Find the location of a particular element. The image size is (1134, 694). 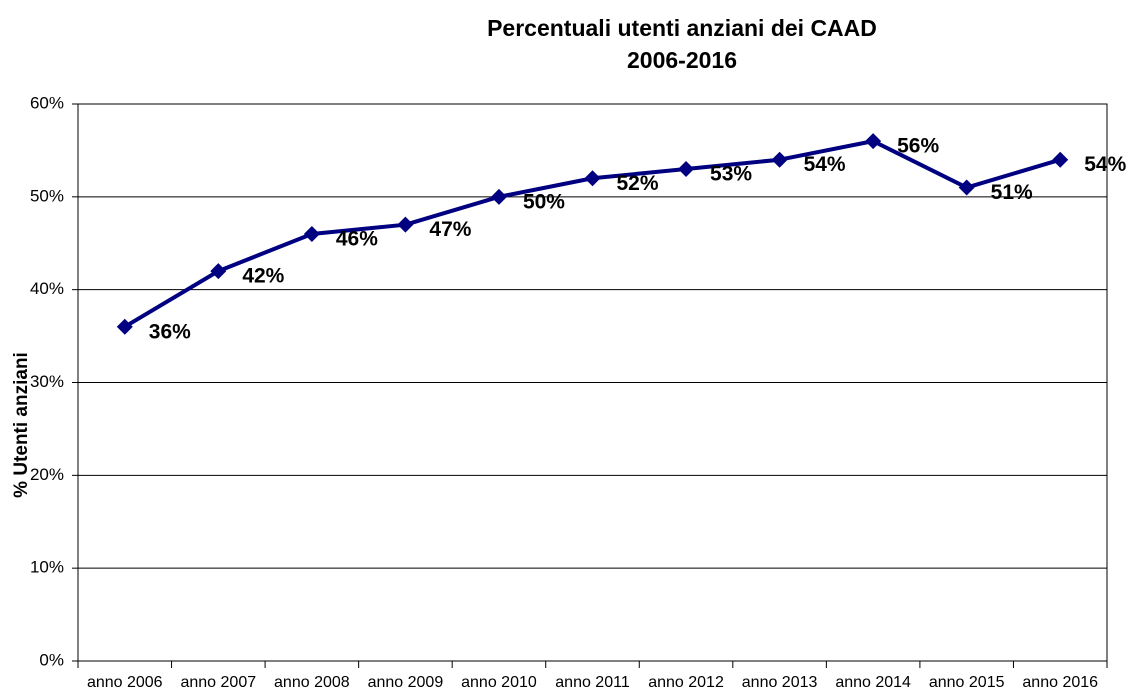

data-label: 42% is located at coordinates (263, 276).